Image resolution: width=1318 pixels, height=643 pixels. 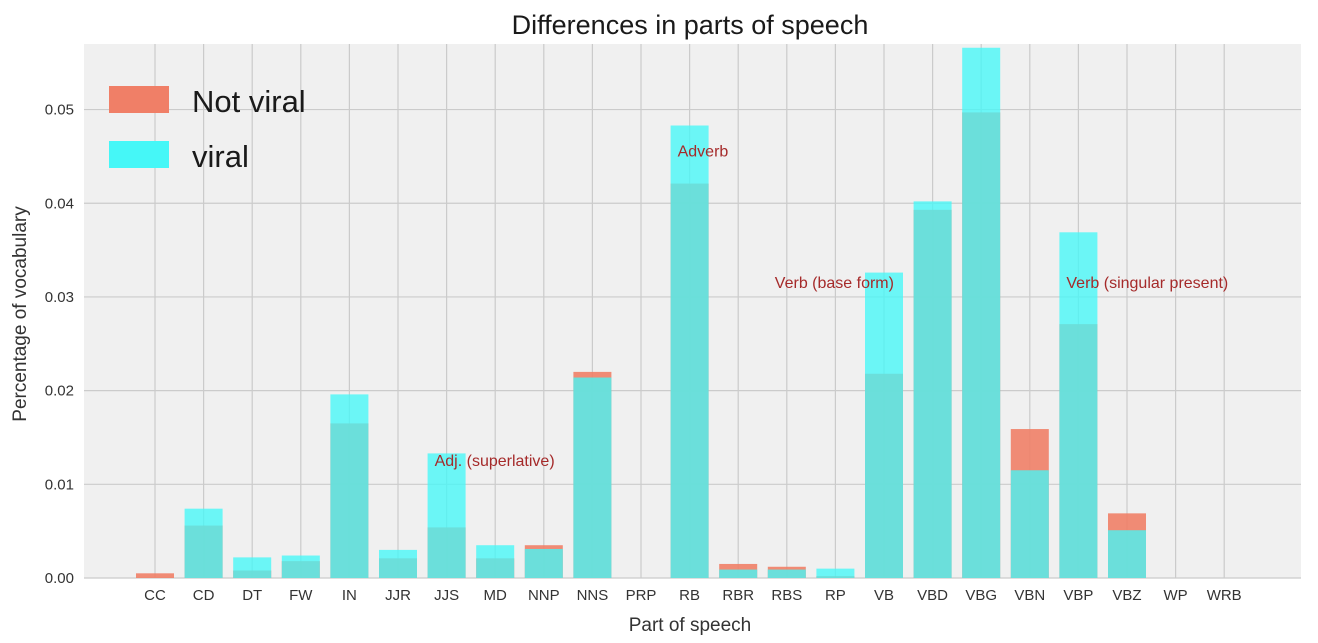 What do you see at coordinates (1147, 283) in the screenshot?
I see `annotation-label: Verb (singular present)` at bounding box center [1147, 283].